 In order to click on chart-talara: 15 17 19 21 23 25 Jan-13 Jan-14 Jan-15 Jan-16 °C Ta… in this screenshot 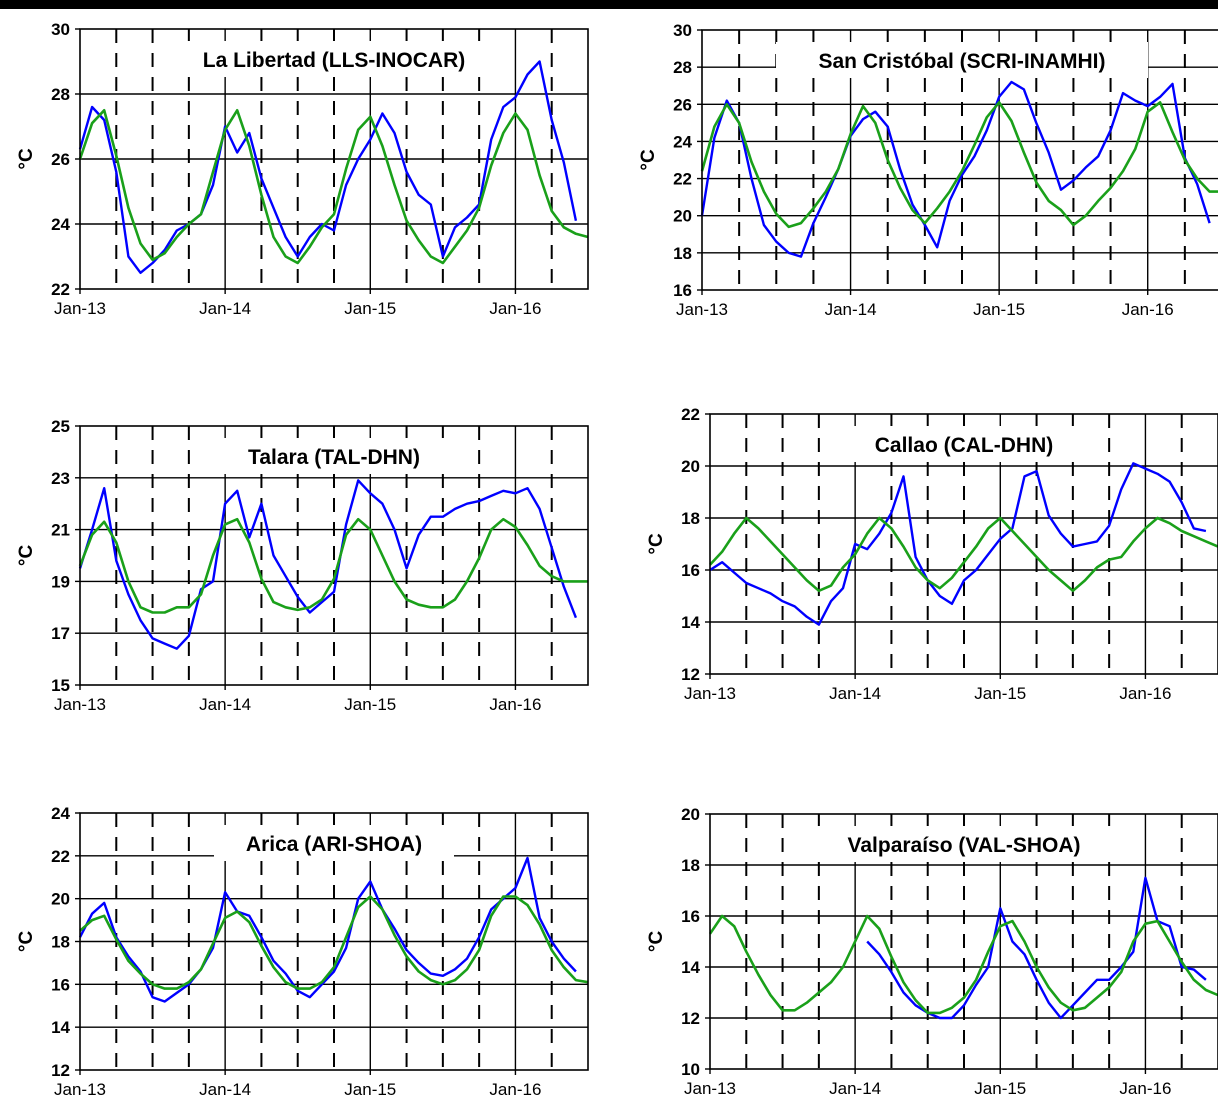, I will do `click(300, 565)`.